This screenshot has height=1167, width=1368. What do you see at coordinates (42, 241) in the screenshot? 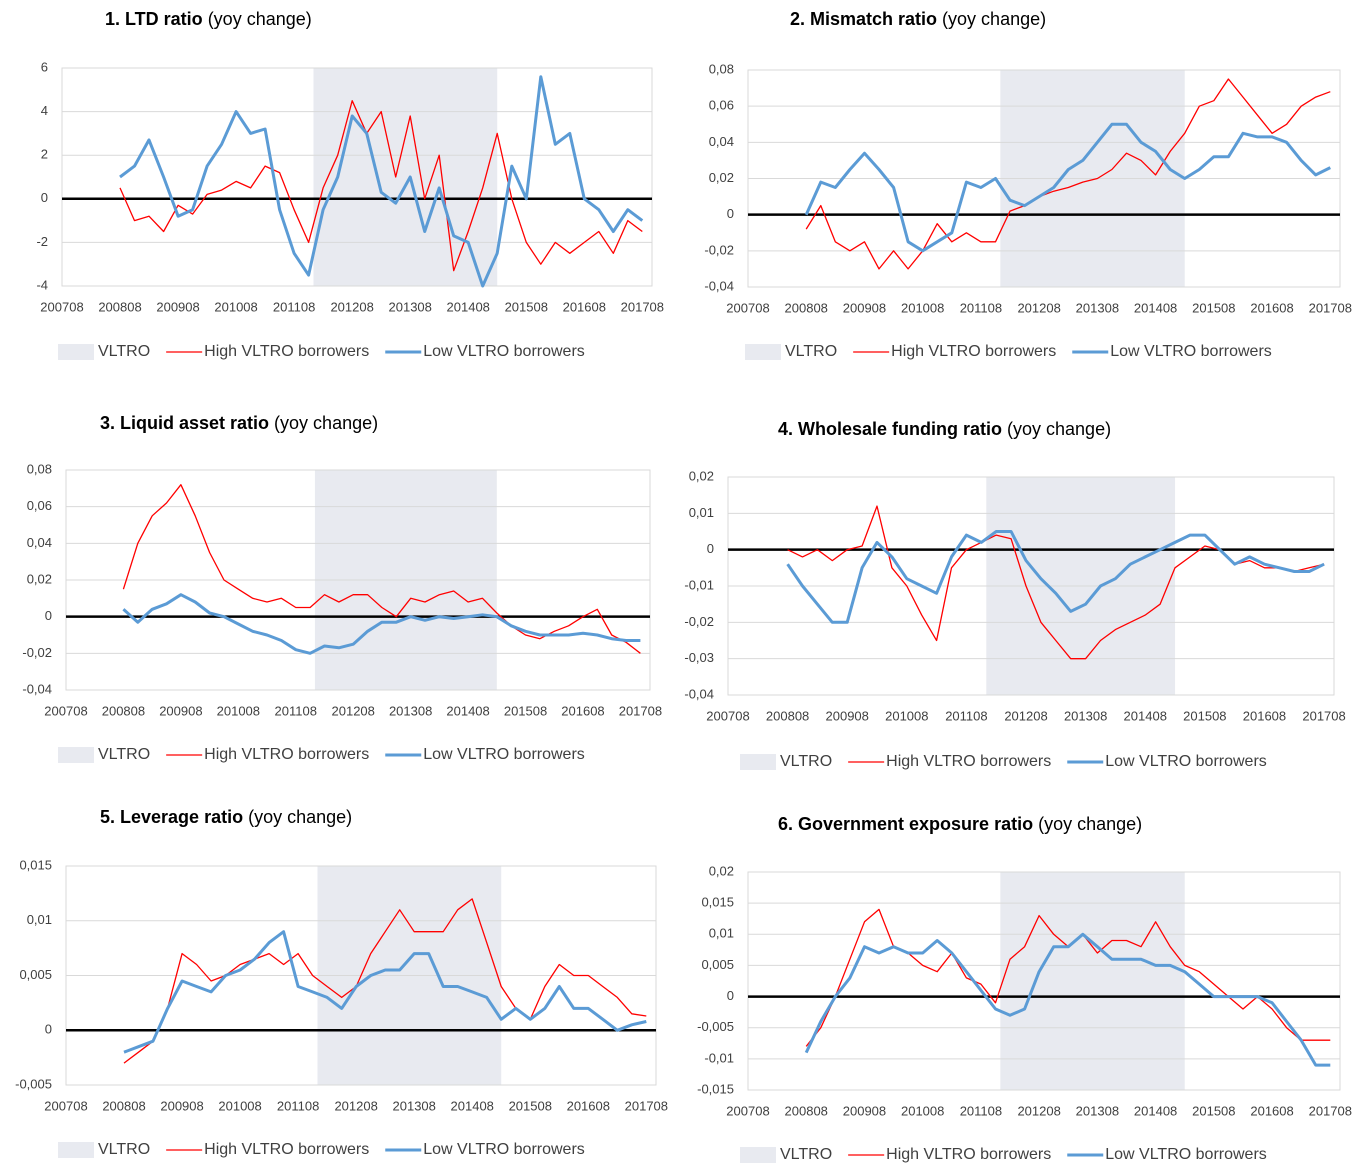
I see `y-tick-label: -2` at bounding box center [42, 241].